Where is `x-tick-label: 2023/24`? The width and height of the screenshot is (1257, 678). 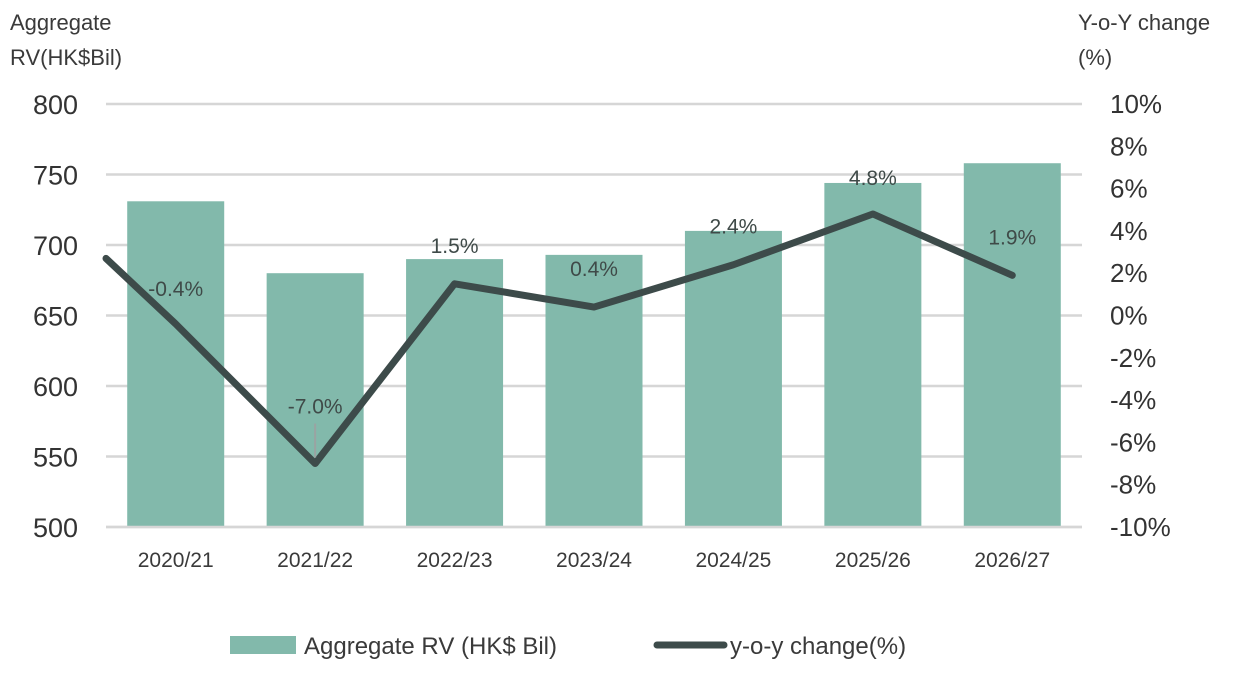 x-tick-label: 2023/24 is located at coordinates (594, 560).